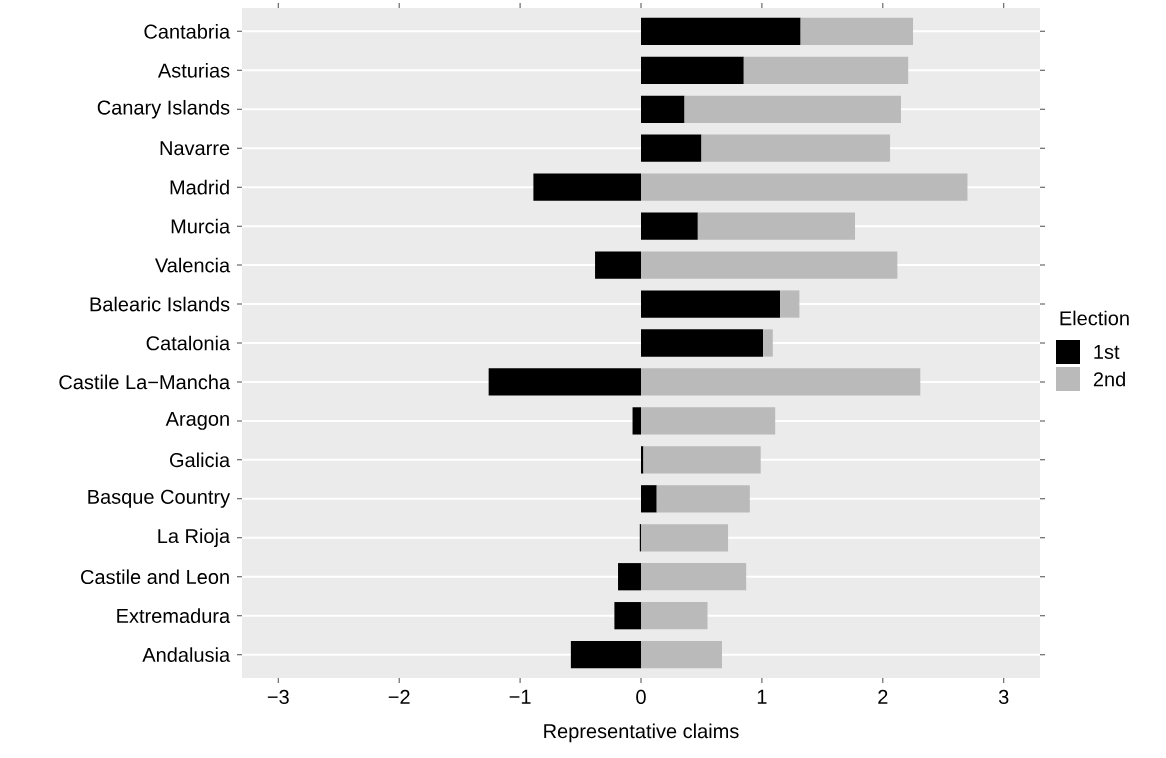  What do you see at coordinates (641, 697) in the screenshot?
I see `x-tick-label: 0` at bounding box center [641, 697].